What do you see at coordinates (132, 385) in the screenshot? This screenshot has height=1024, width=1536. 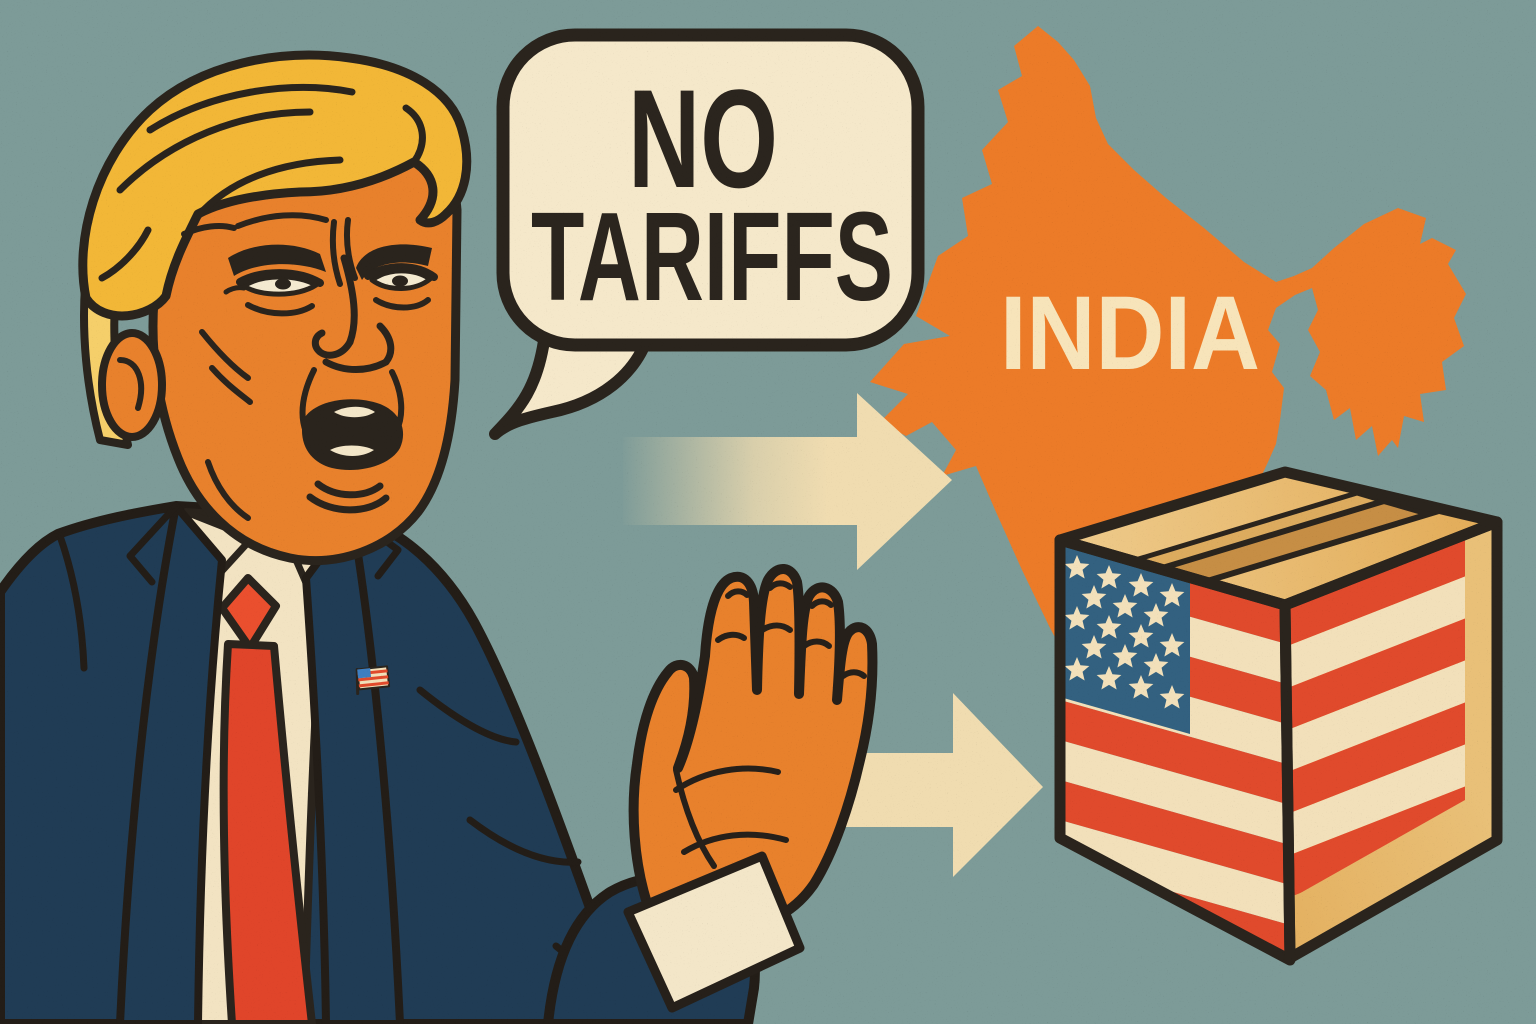 I see `trump-ear` at bounding box center [132, 385].